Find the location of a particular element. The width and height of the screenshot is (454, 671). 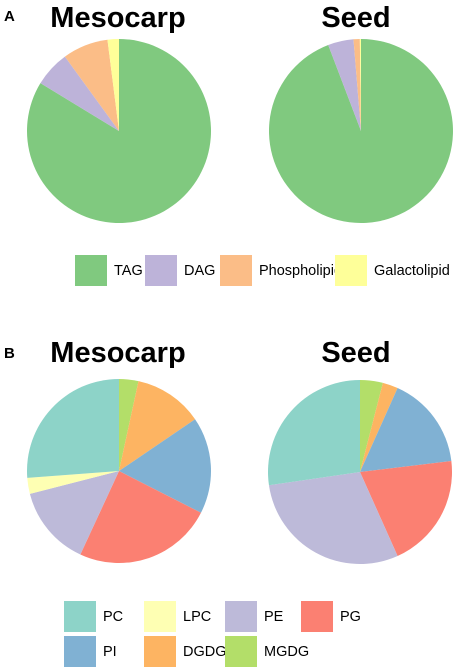

pie-title-seed-b: Seed is located at coordinates (356, 353).